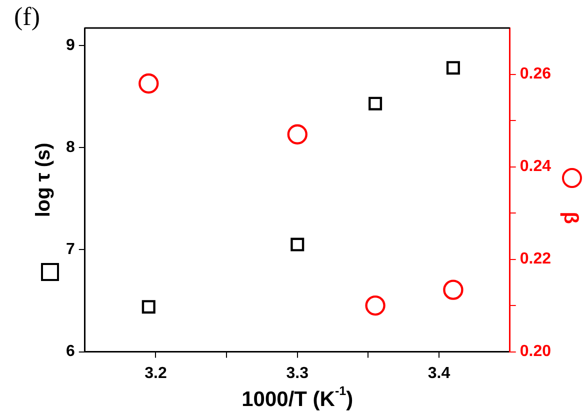 This screenshot has width=585, height=415. Describe the element at coordinates (155, 373) in the screenshot. I see `x-tick-label: 3.2` at that location.